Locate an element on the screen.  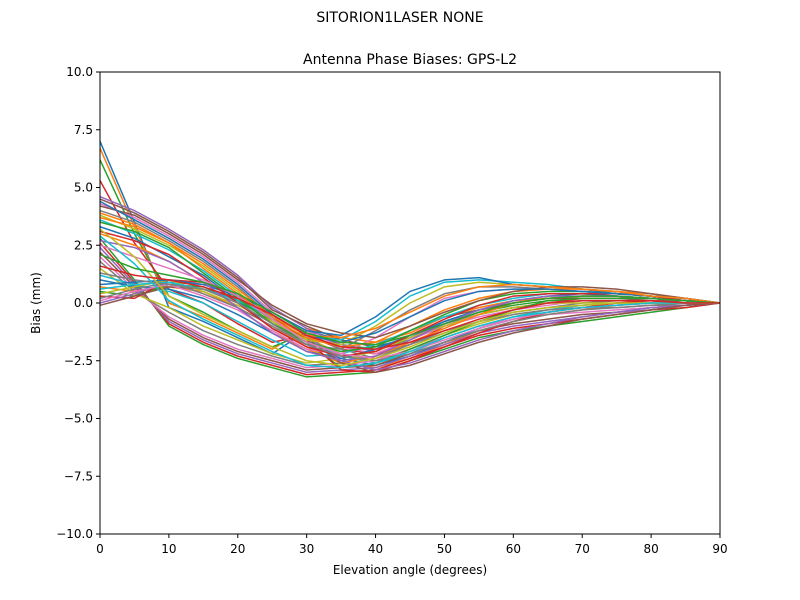
y-tick-label: 2.5 is located at coordinates (83, 245).